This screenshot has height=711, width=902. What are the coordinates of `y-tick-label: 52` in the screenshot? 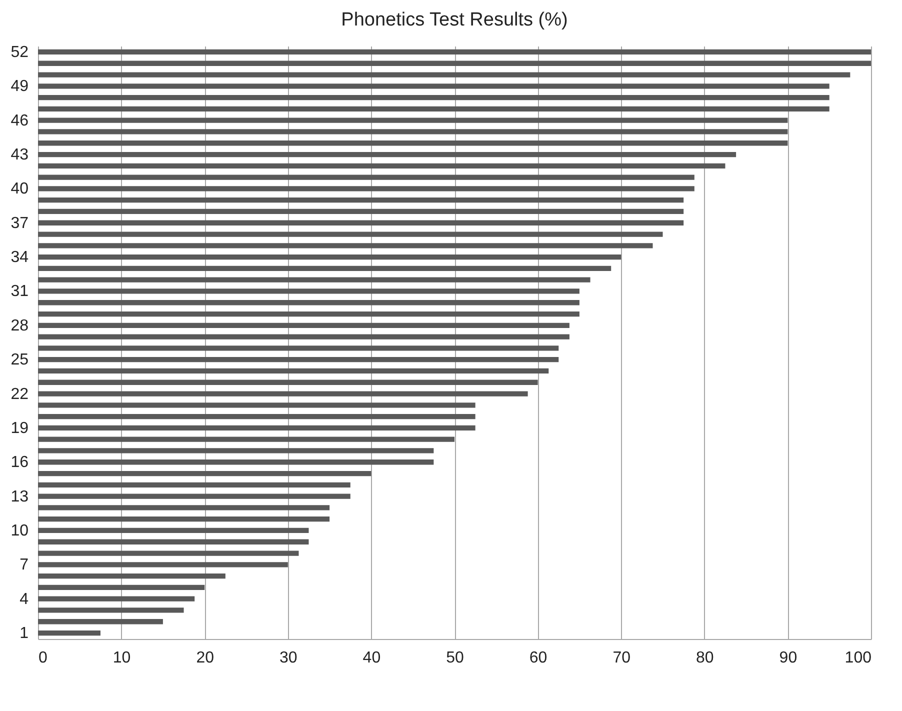 It's located at (19, 52).